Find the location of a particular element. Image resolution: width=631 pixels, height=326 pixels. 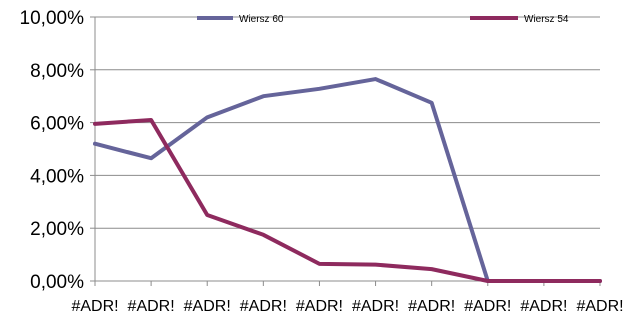

y-tick-label: 8,00% is located at coordinates (57, 71).